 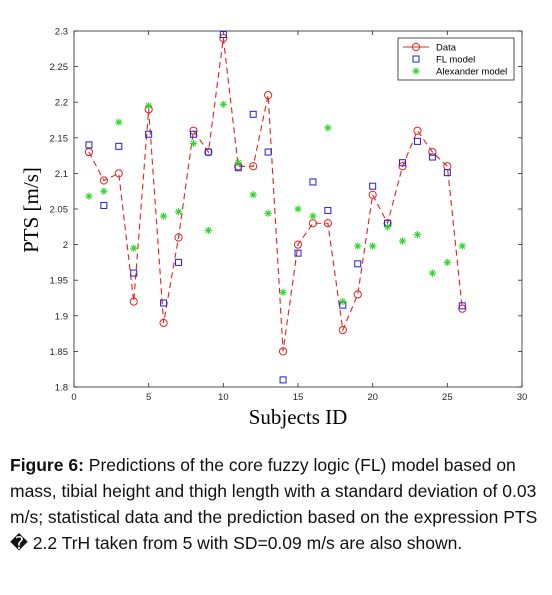 I want to click on legend-label: Data, so click(x=446, y=48).